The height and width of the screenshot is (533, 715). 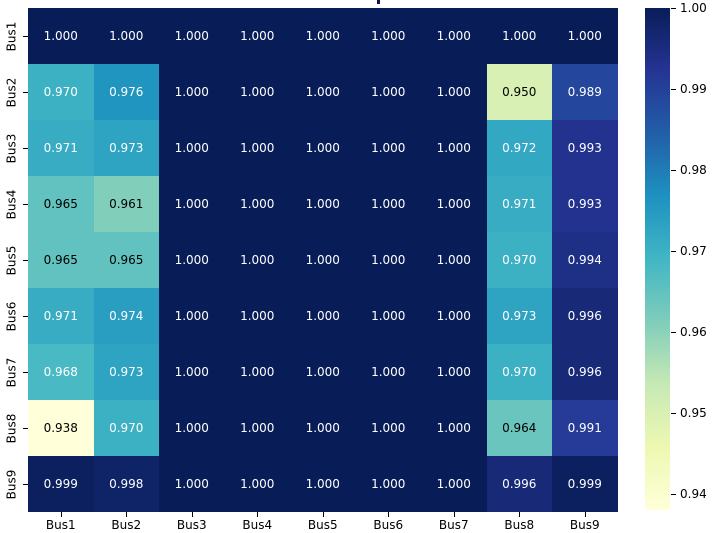 I want to click on heatmap-cell-Bus6-Bus3: 1.000, so click(x=192, y=316).